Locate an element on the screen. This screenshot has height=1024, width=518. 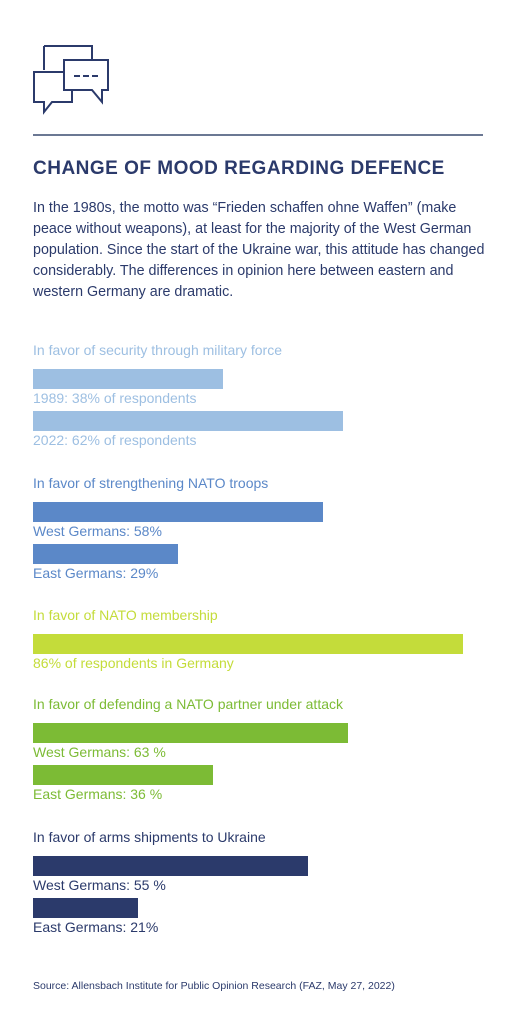
bar-label: East Germans: 29% is located at coordinates (96, 573).